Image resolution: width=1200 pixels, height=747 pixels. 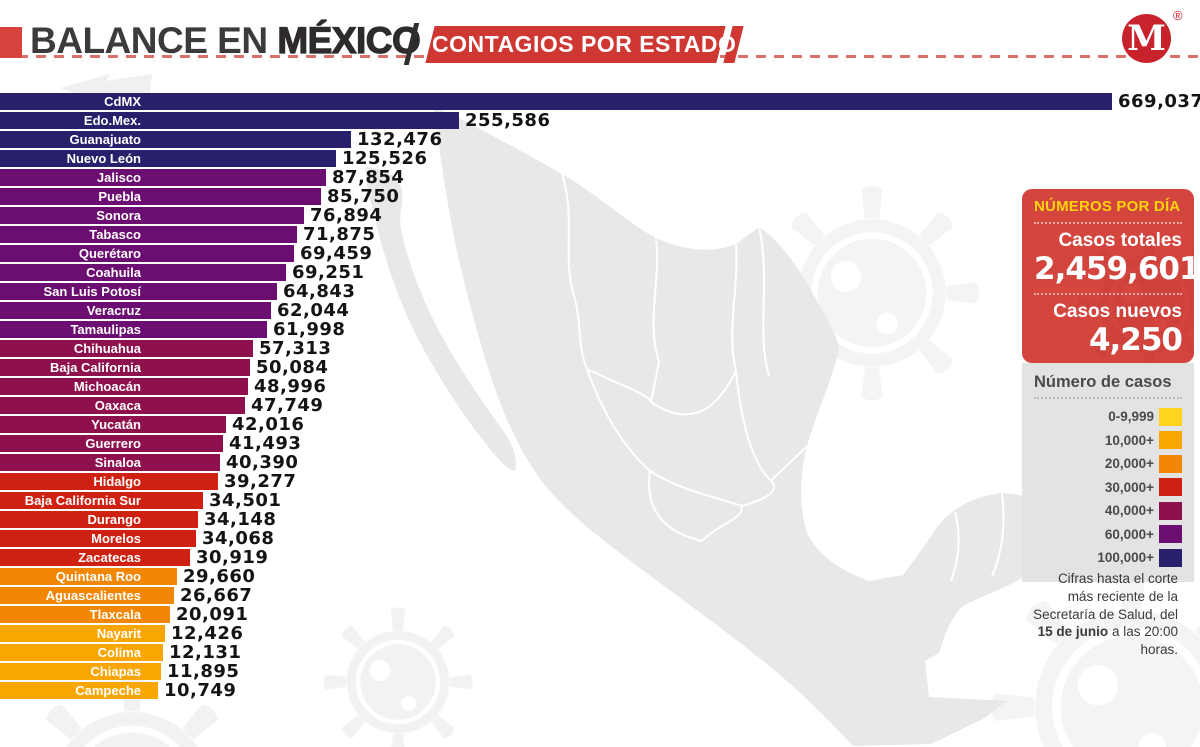 I want to click on state-bar: Veracruz, so click(x=135, y=310).